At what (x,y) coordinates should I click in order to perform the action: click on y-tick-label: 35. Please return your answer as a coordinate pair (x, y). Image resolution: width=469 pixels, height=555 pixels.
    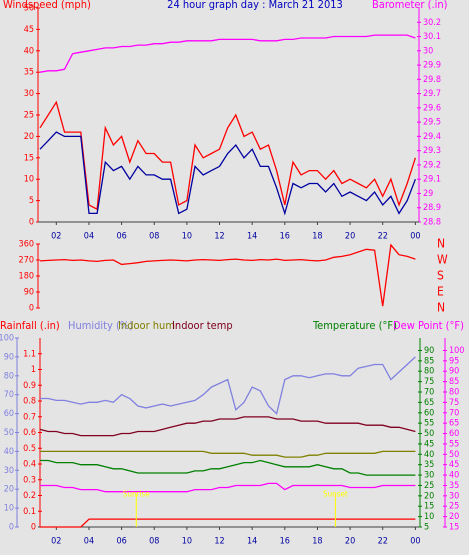
    Looking at the image, I should click on (429, 465).